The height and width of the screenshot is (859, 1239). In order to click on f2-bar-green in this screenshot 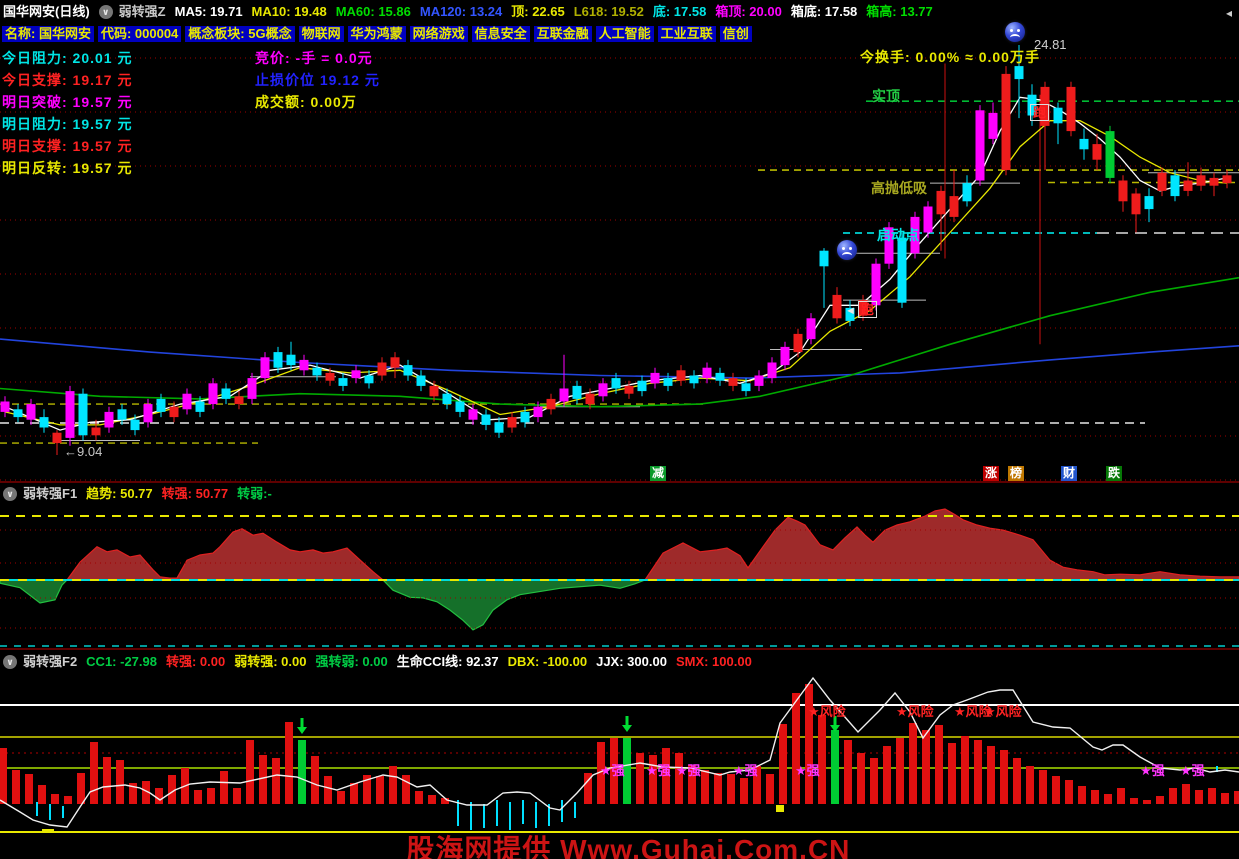, I will do `click(302, 772)`.